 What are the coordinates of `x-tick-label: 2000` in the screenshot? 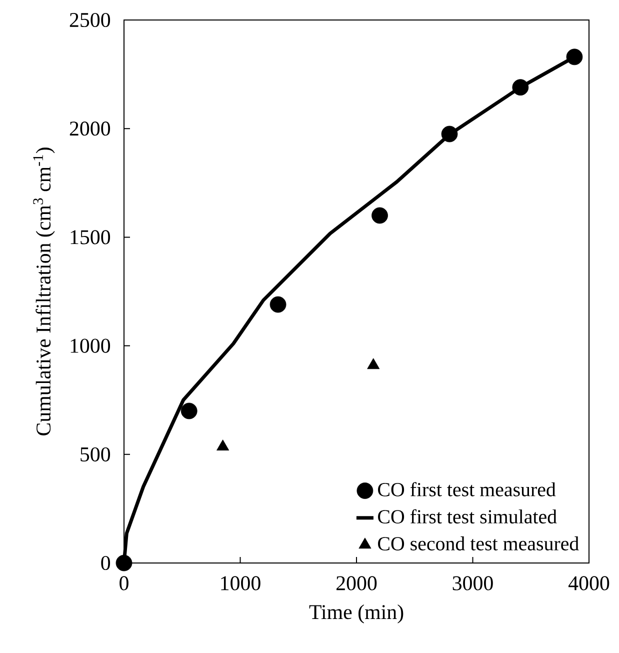 It's located at (356, 583).